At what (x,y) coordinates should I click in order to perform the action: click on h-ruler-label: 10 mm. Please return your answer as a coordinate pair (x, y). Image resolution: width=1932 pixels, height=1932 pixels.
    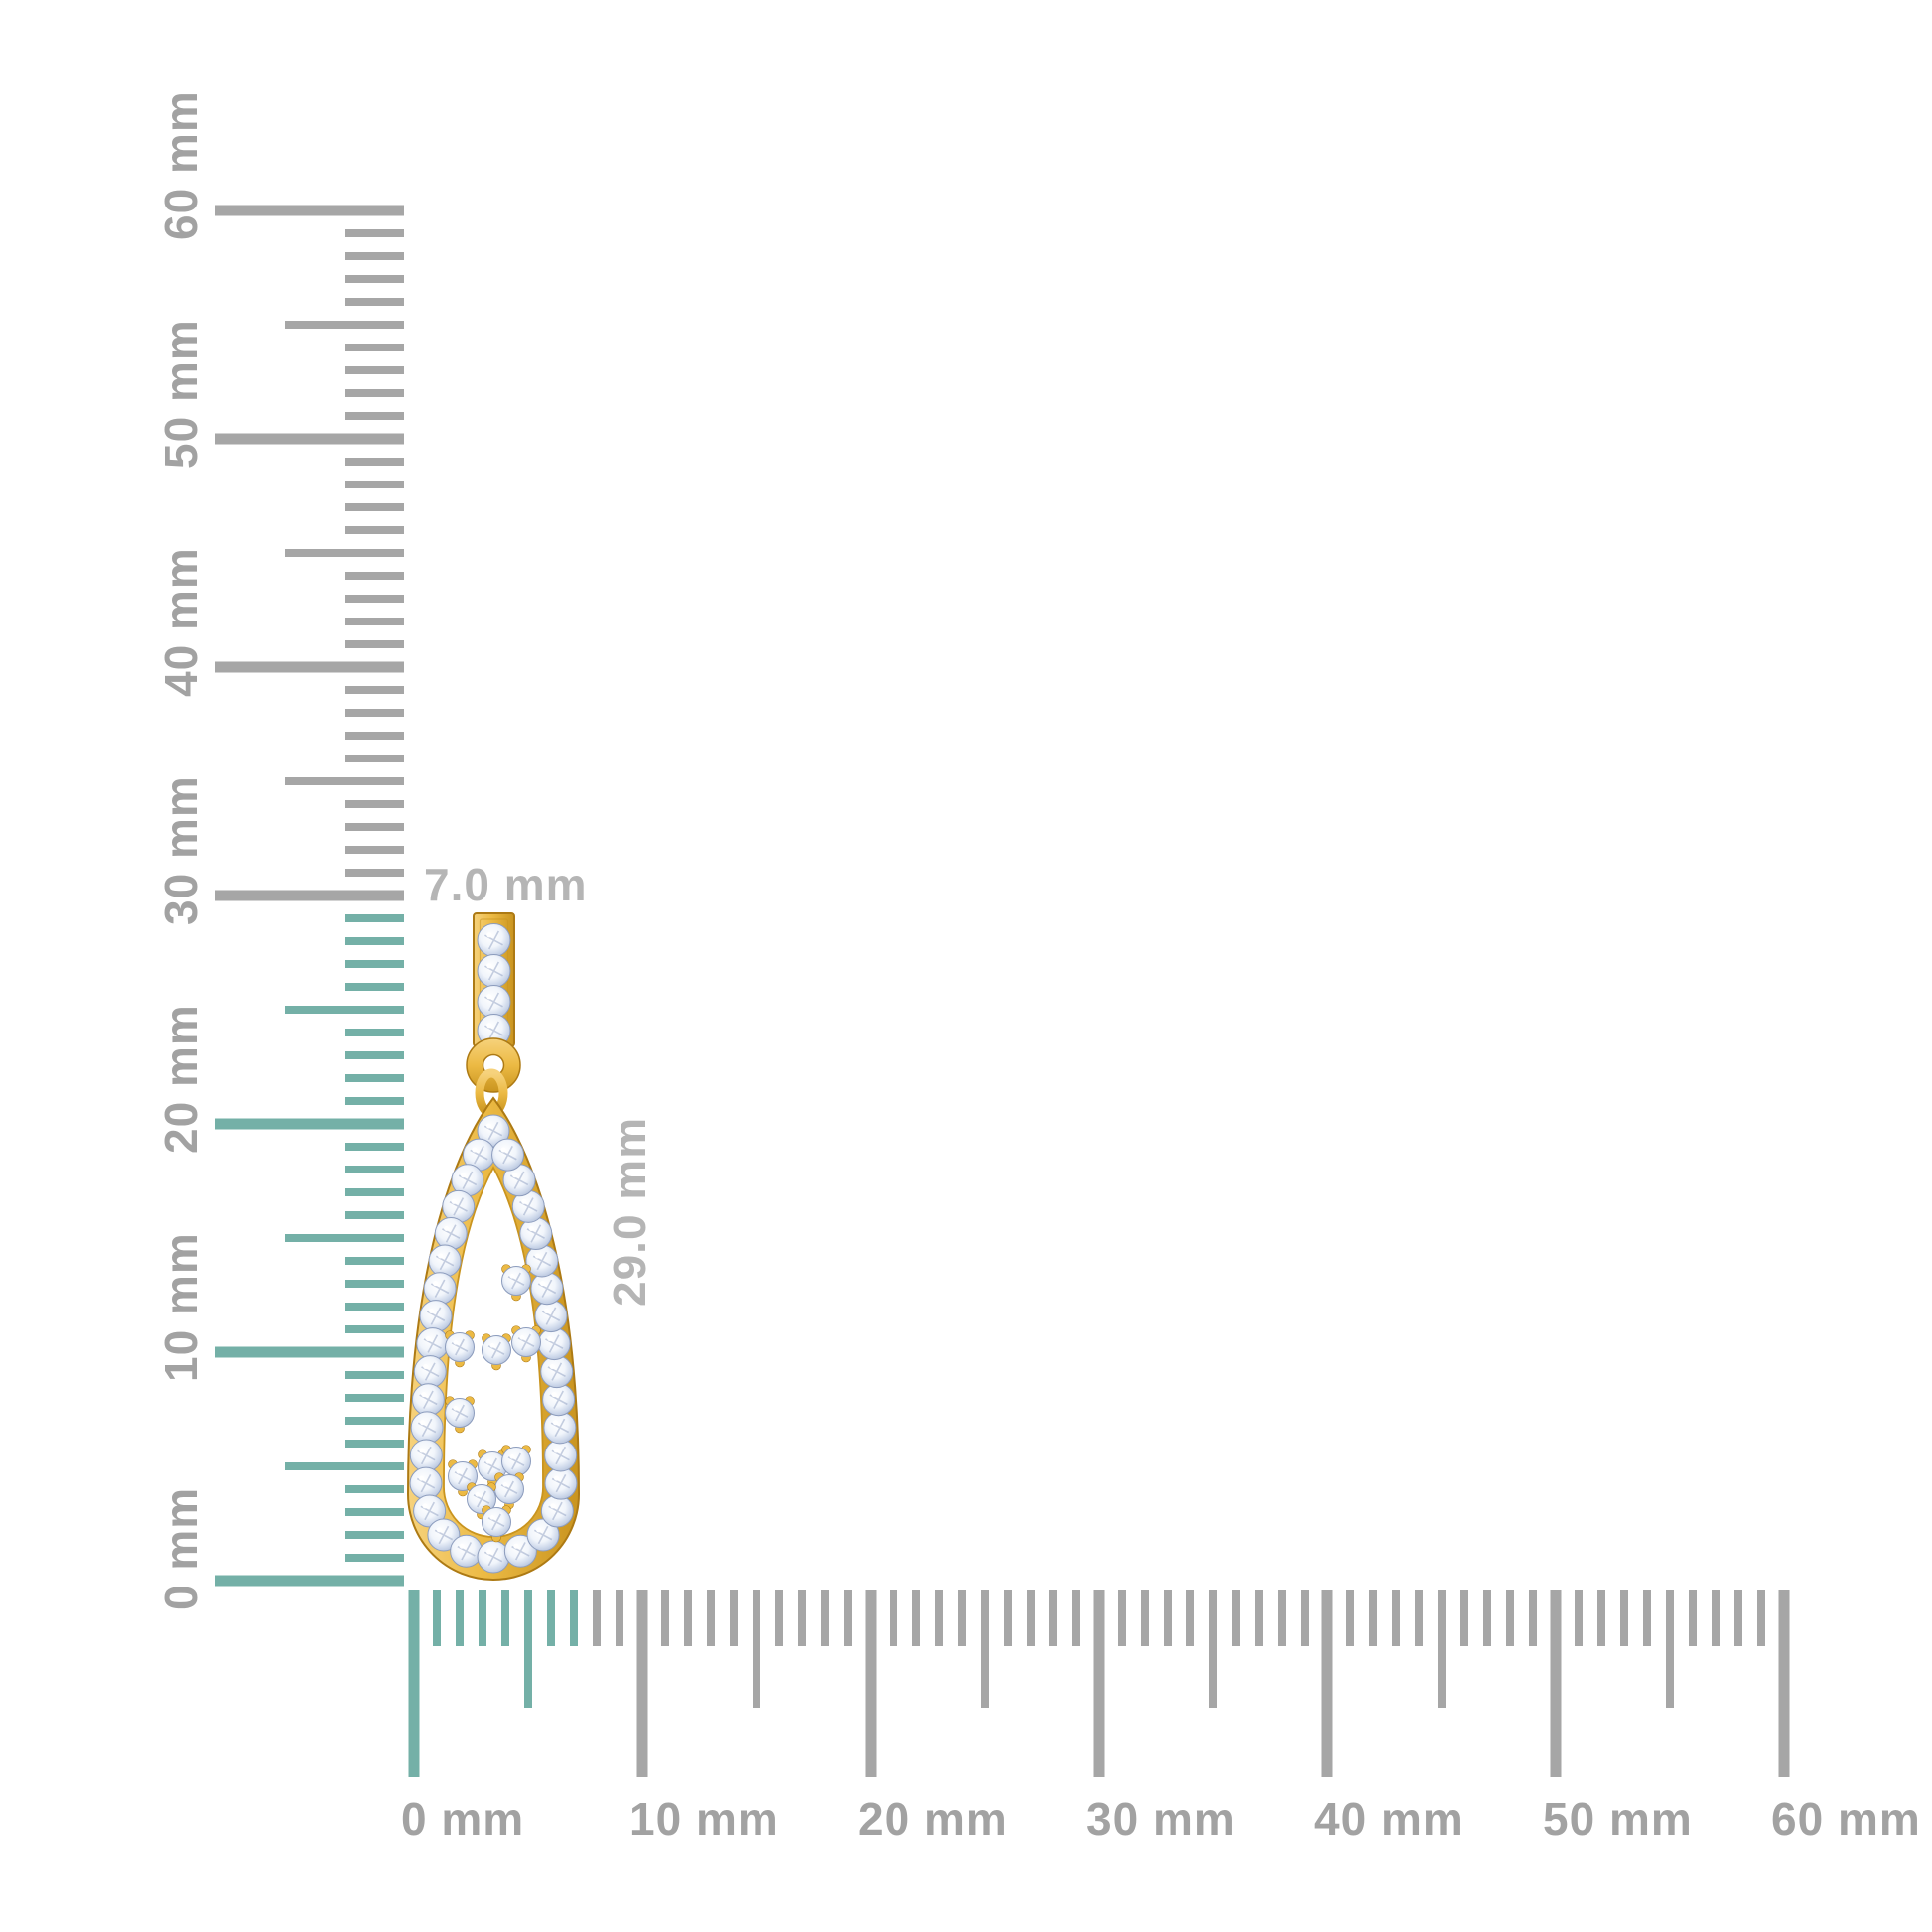
    Looking at the image, I should click on (704, 1819).